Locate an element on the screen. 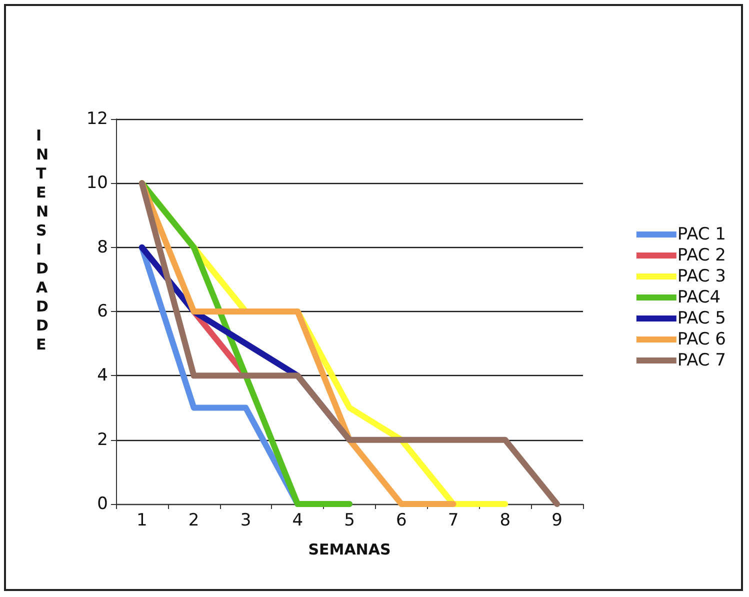 This screenshot has width=749, height=597. legend-label: PAC 5 is located at coordinates (701, 318).